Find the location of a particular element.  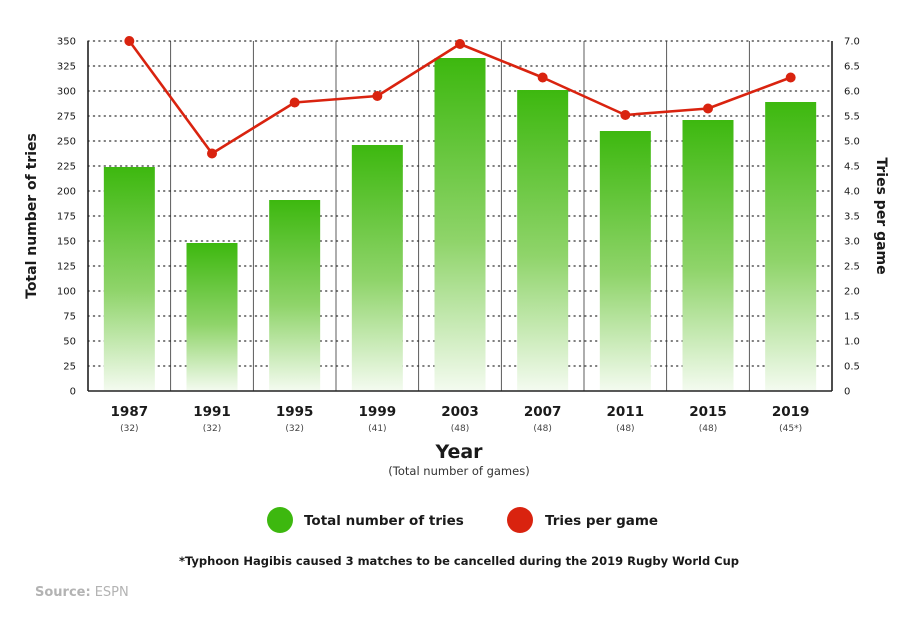

year-label: 1991 is located at coordinates (212, 412).